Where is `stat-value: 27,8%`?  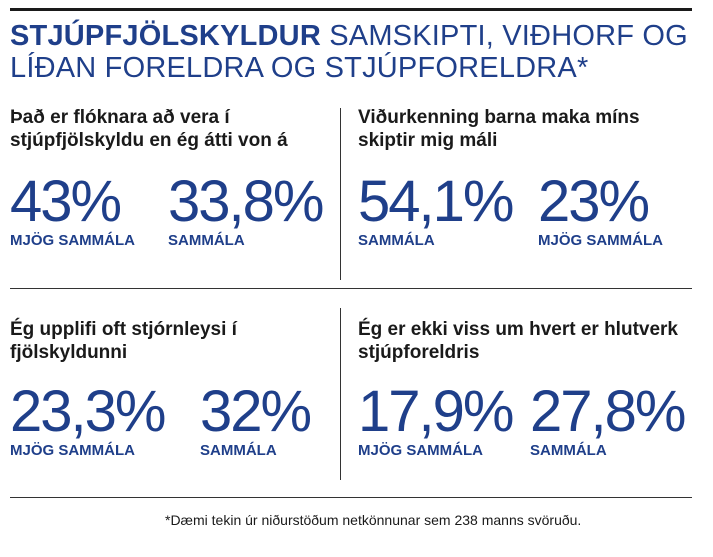
stat-value: 27,8% is located at coordinates (608, 411).